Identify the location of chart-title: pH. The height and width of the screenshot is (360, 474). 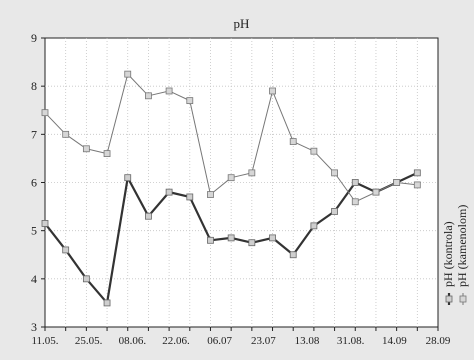
(242, 23).